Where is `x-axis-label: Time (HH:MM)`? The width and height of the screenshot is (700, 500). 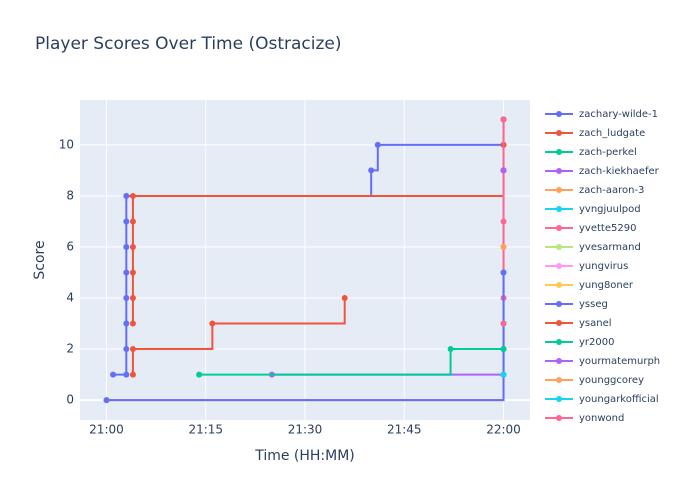 x-axis-label: Time (HH:MM) is located at coordinates (304, 456).